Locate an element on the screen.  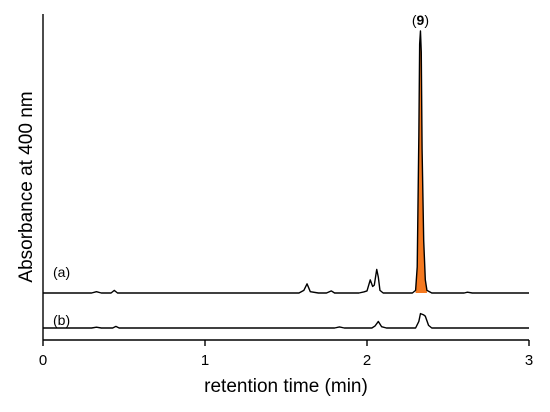
highlight-layer is located at coordinates (421, 162).